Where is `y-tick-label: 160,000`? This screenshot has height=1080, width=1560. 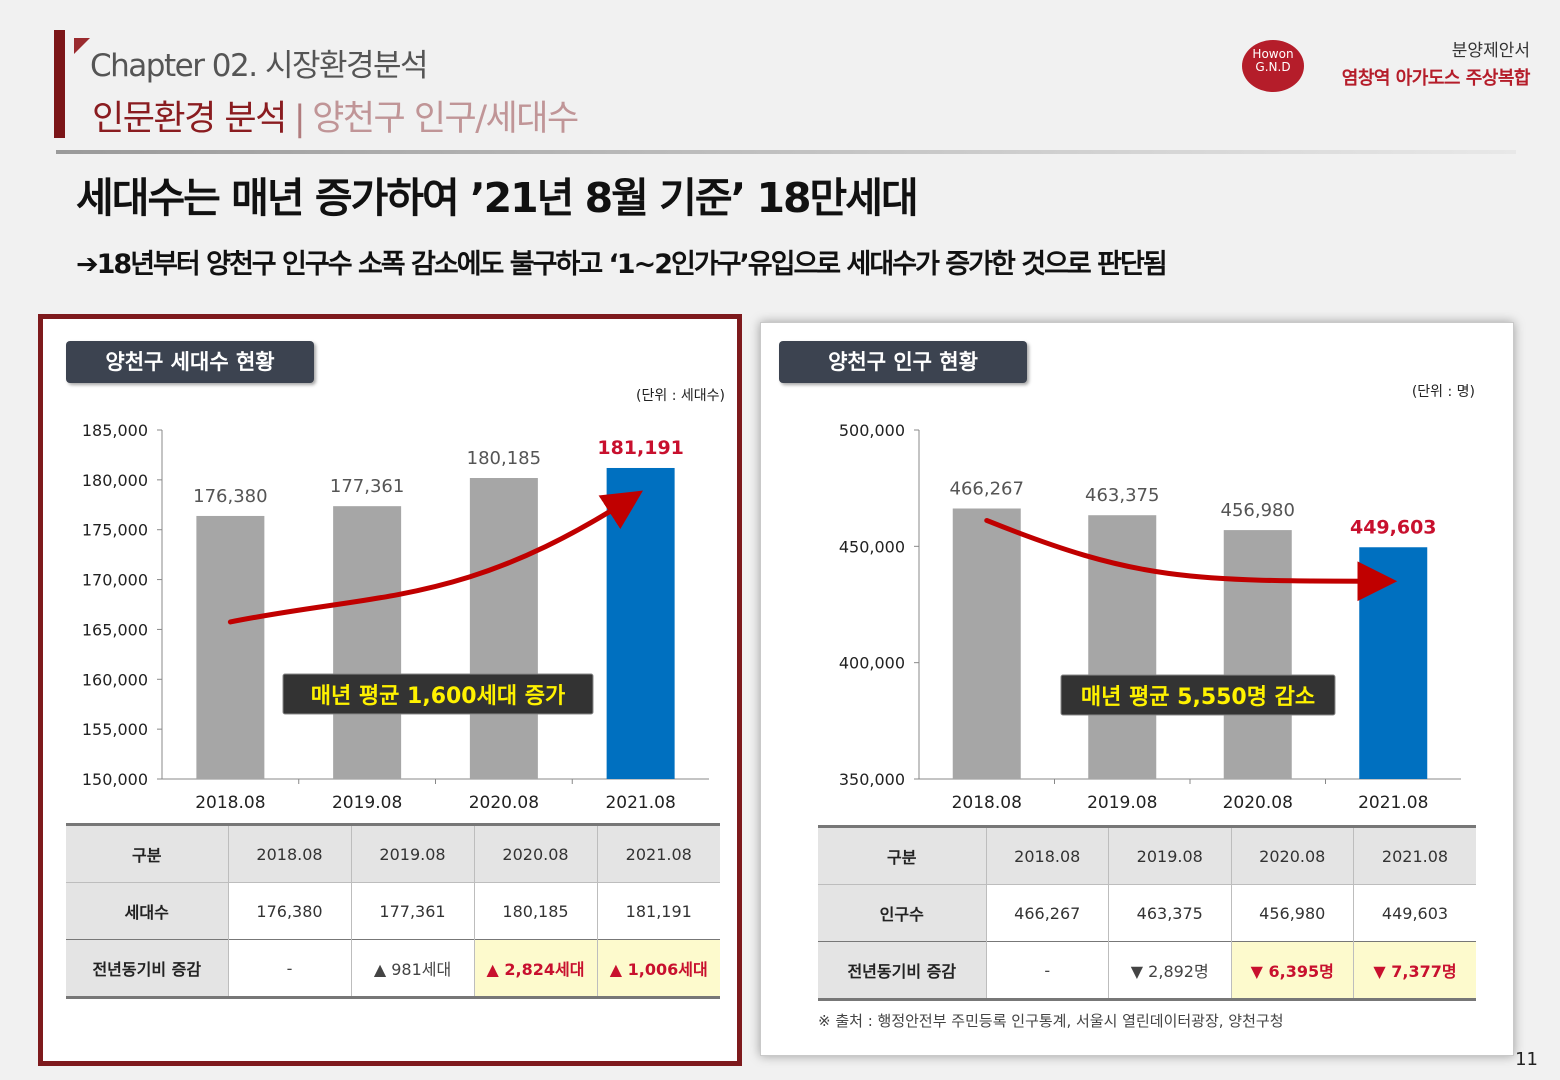
y-tick-label: 160,000 is located at coordinates (115, 679).